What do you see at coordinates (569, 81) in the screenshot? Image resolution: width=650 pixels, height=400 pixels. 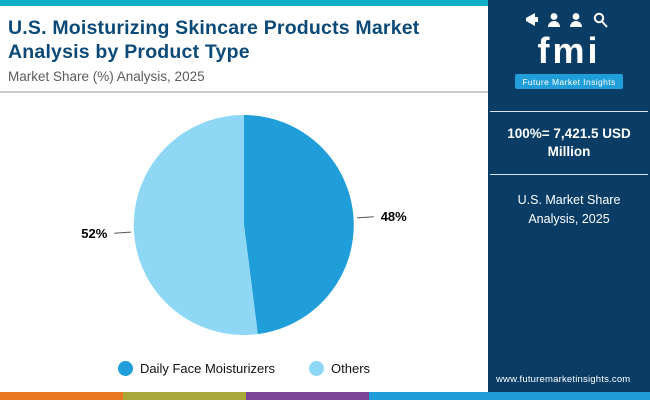 I see `fmi-logo-caption: Future Market Insights` at bounding box center [569, 81].